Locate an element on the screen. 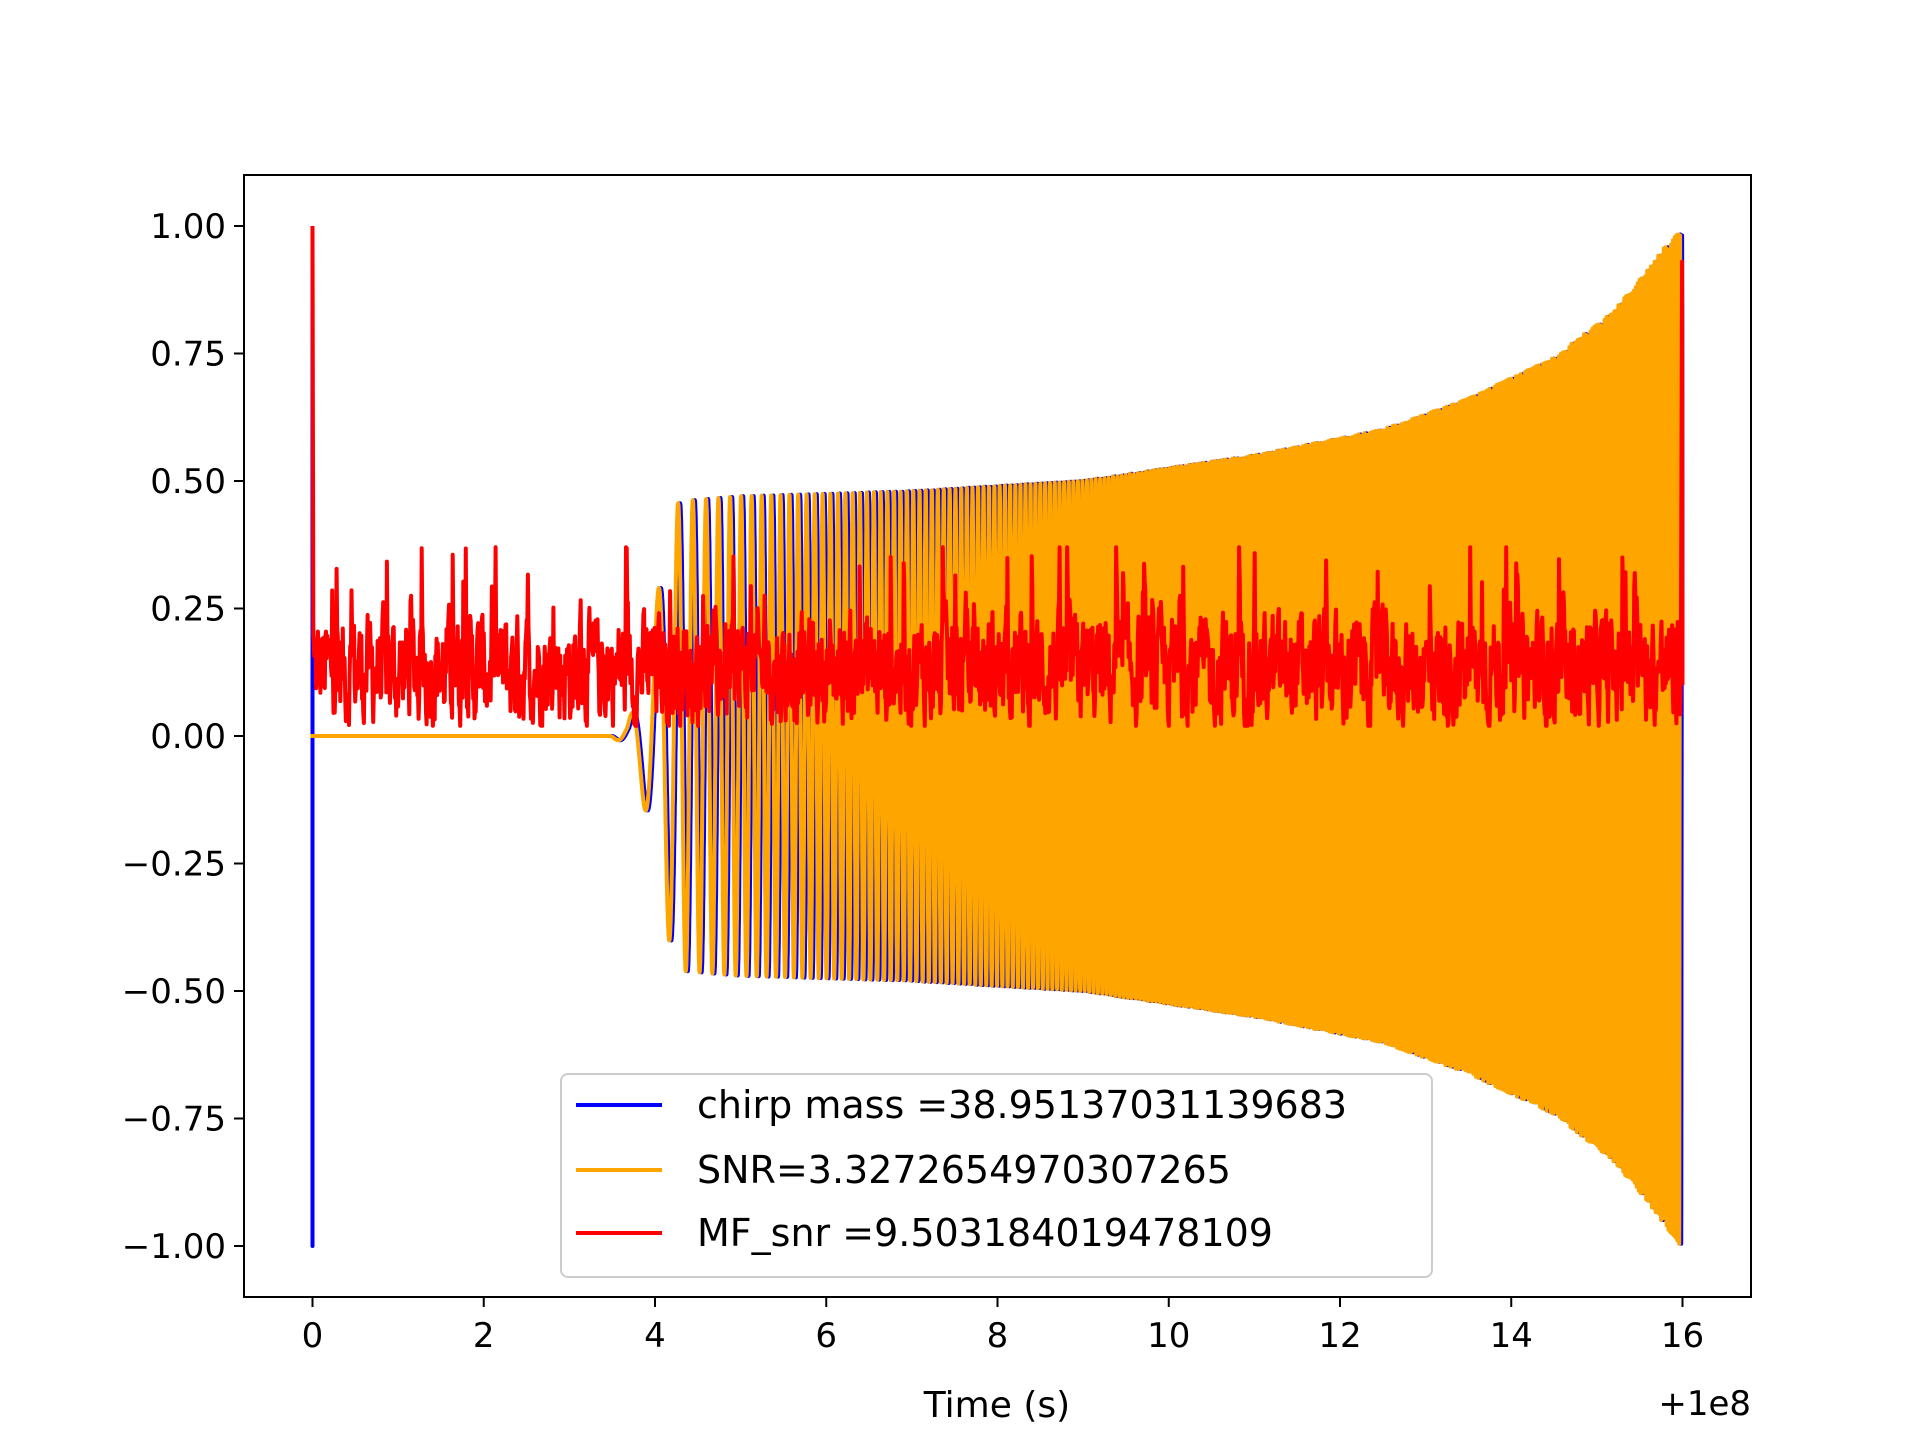  legend-label-mf-snr: MF_snr =9.503184019478109 is located at coordinates (985, 1233).